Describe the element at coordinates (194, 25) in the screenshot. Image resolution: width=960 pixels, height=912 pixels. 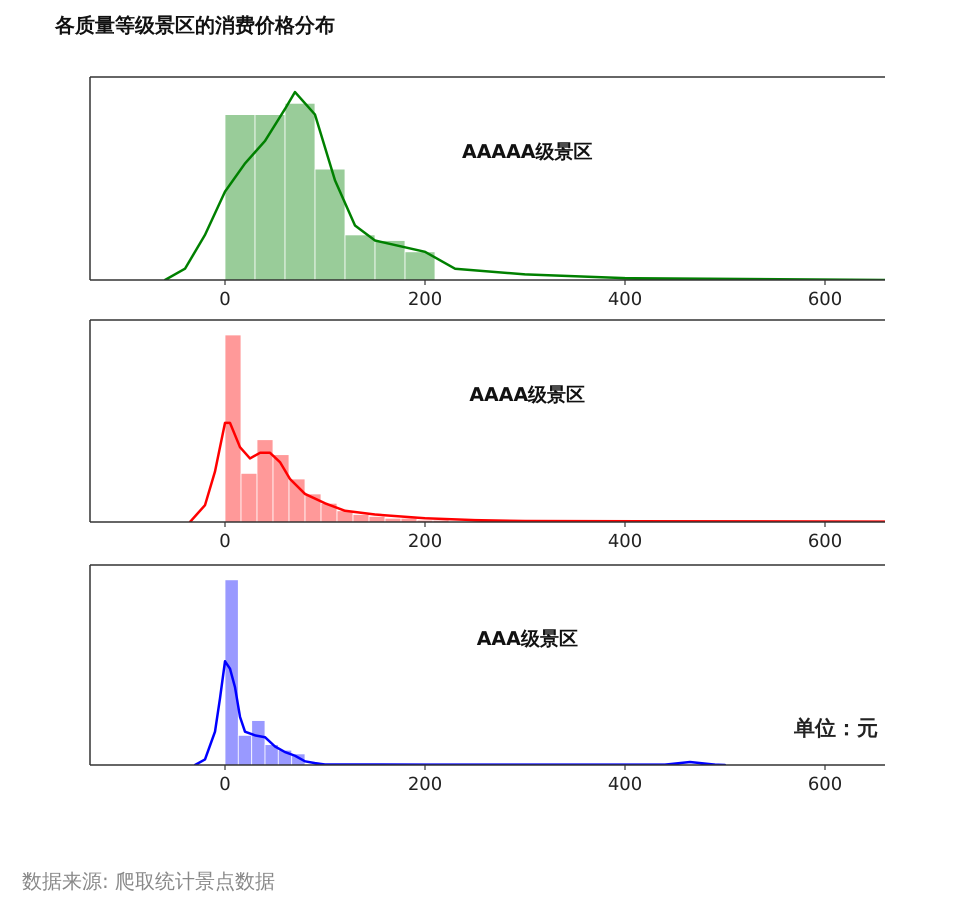
I see `chart-title: 各质量等级景区的消费价格分布` at that location.